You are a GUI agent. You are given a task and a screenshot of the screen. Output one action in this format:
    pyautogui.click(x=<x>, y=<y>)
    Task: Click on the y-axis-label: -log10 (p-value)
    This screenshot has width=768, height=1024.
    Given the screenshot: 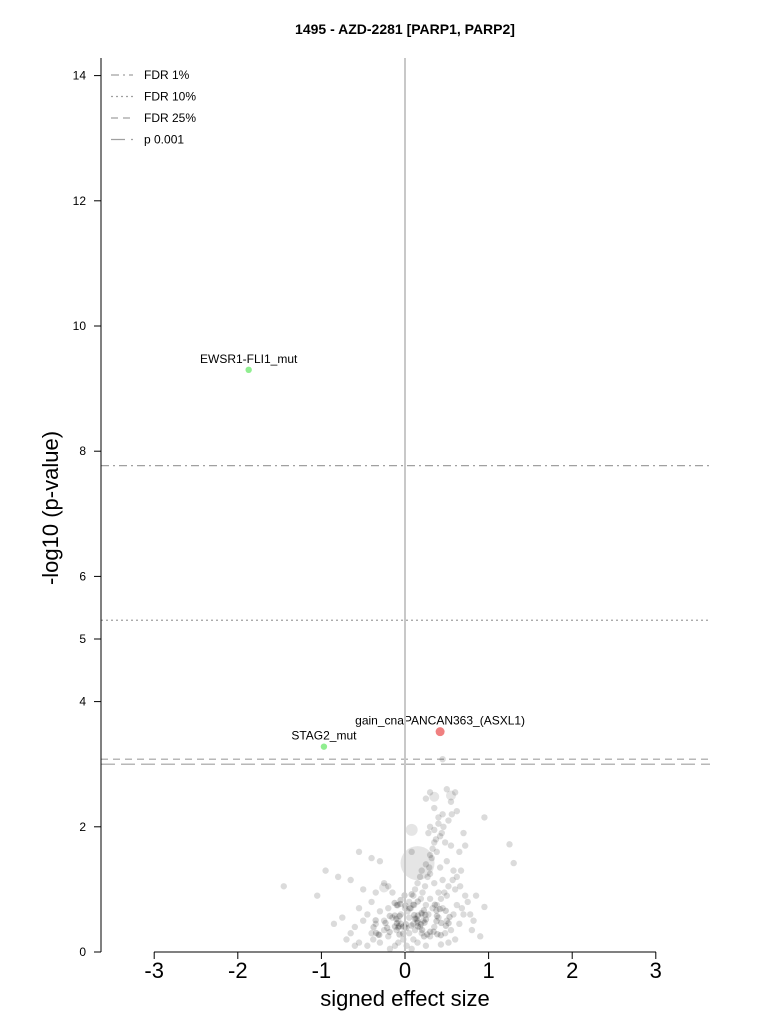 What is the action you would take?
    pyautogui.click(x=50, y=508)
    